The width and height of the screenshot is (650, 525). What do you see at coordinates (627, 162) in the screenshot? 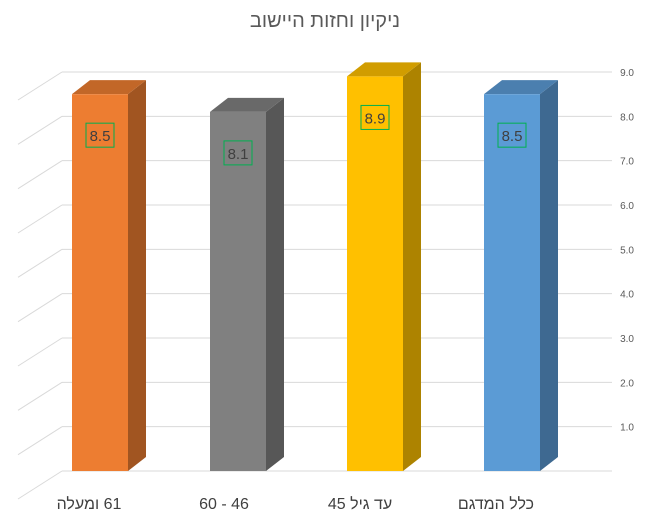
I see `y-tick-label: 7.0` at bounding box center [627, 162].